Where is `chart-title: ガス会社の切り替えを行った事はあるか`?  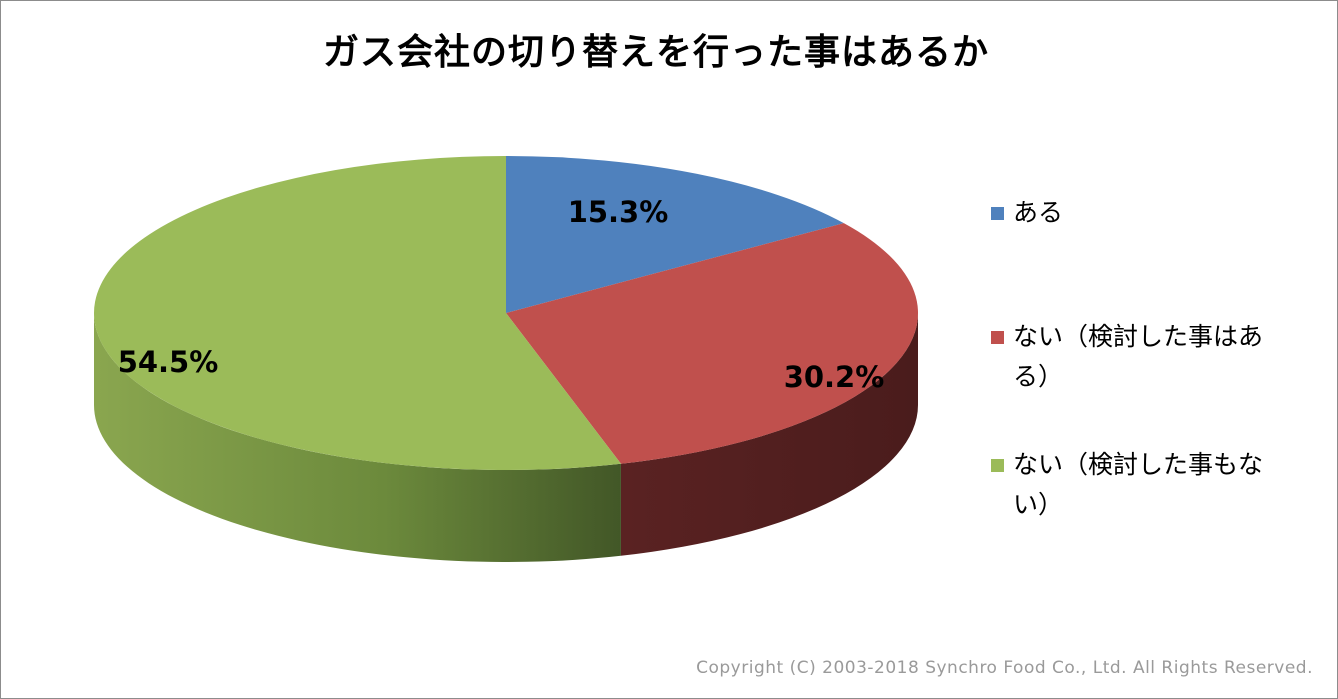
chart-title: ガス会社の切り替えを行った事はあるか is located at coordinates (655, 52).